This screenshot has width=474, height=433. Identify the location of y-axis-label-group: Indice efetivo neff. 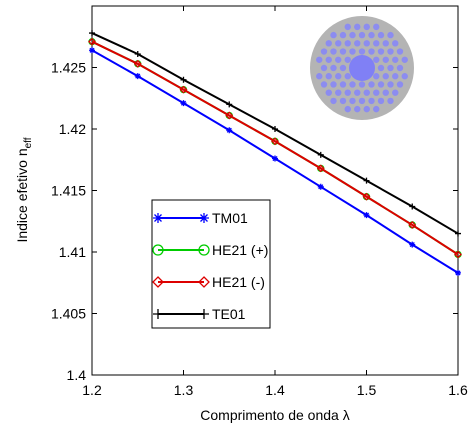
(24, 189).